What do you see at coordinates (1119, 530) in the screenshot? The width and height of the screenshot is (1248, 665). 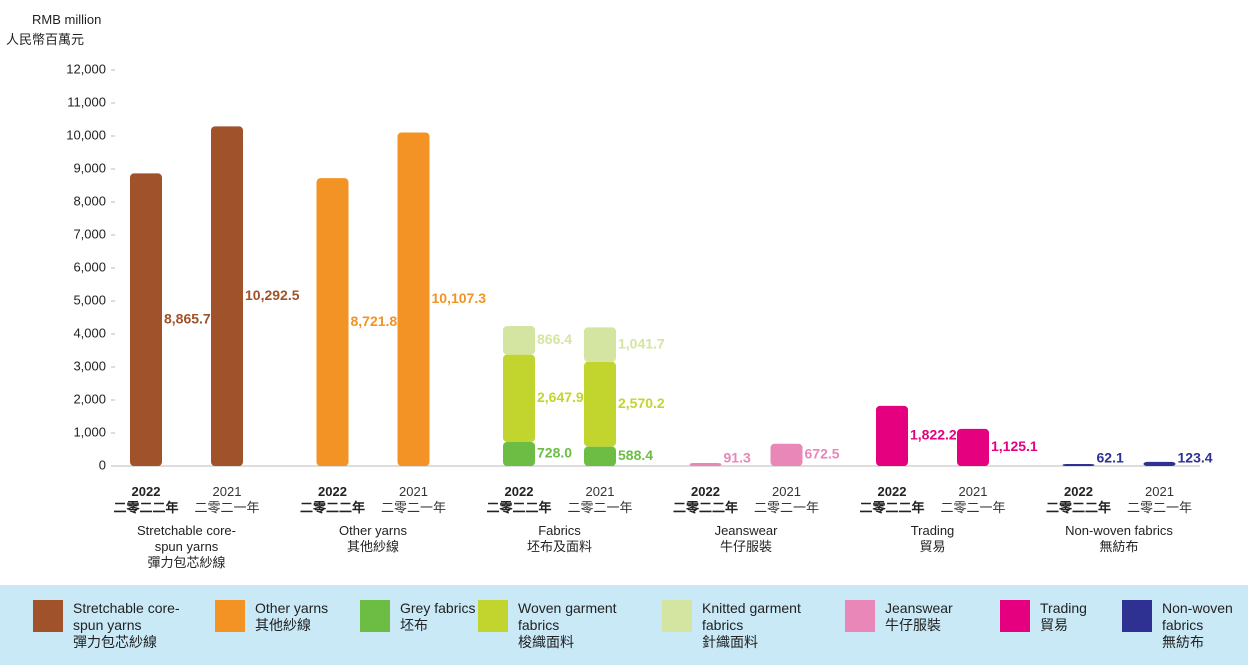 I see `category-label: Non-woven fabrics` at bounding box center [1119, 530].